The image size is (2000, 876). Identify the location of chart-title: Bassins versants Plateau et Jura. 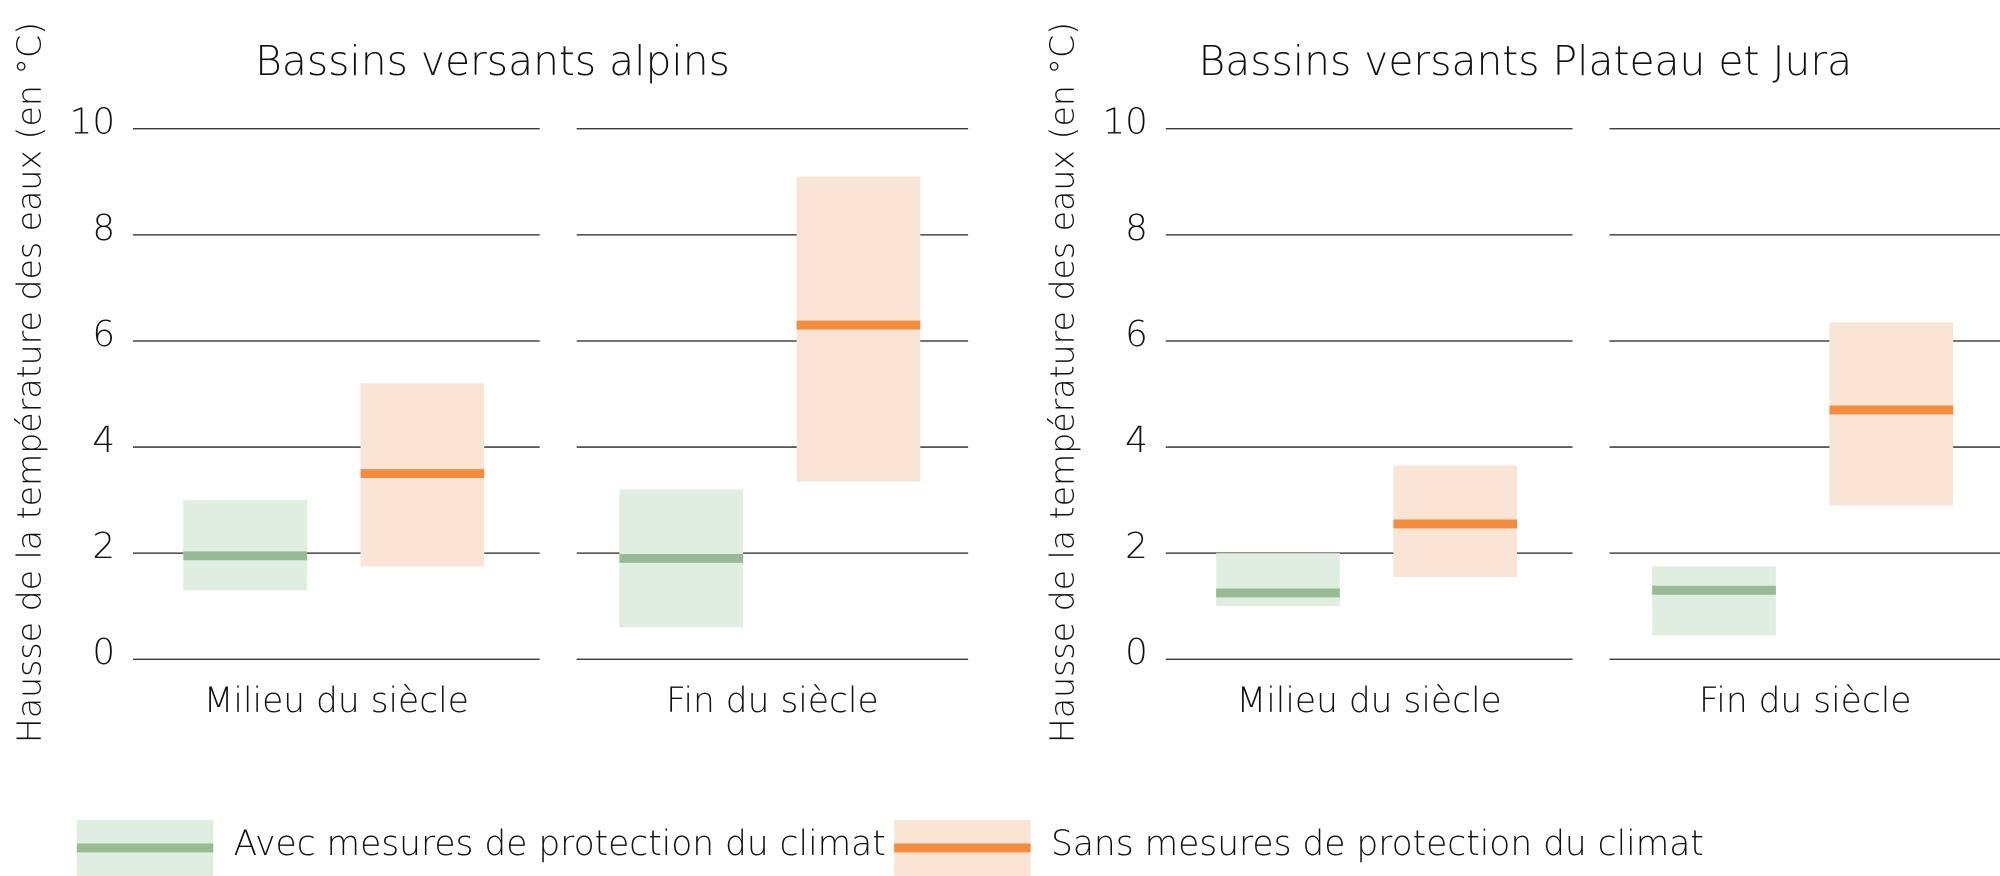
(1526, 61).